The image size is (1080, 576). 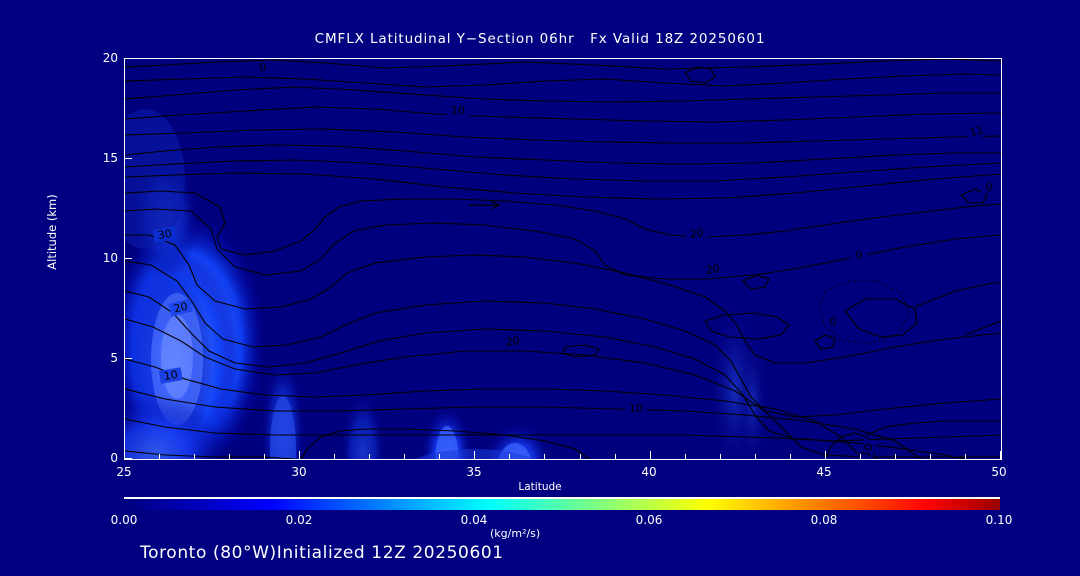 What do you see at coordinates (110, 58) in the screenshot?
I see `y-tick-20: 20` at bounding box center [110, 58].